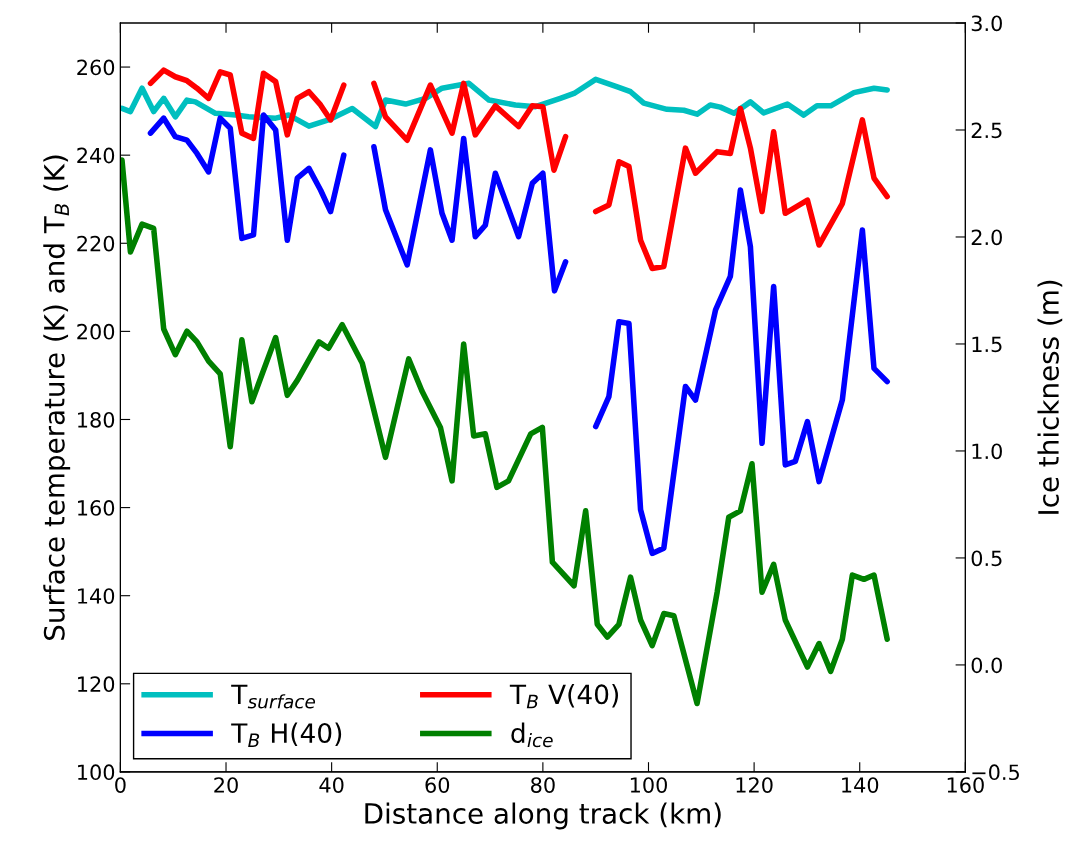 The width and height of the screenshot is (1075, 852). I want to click on y2-axis-title: Ice thickness (m), so click(1050, 397).